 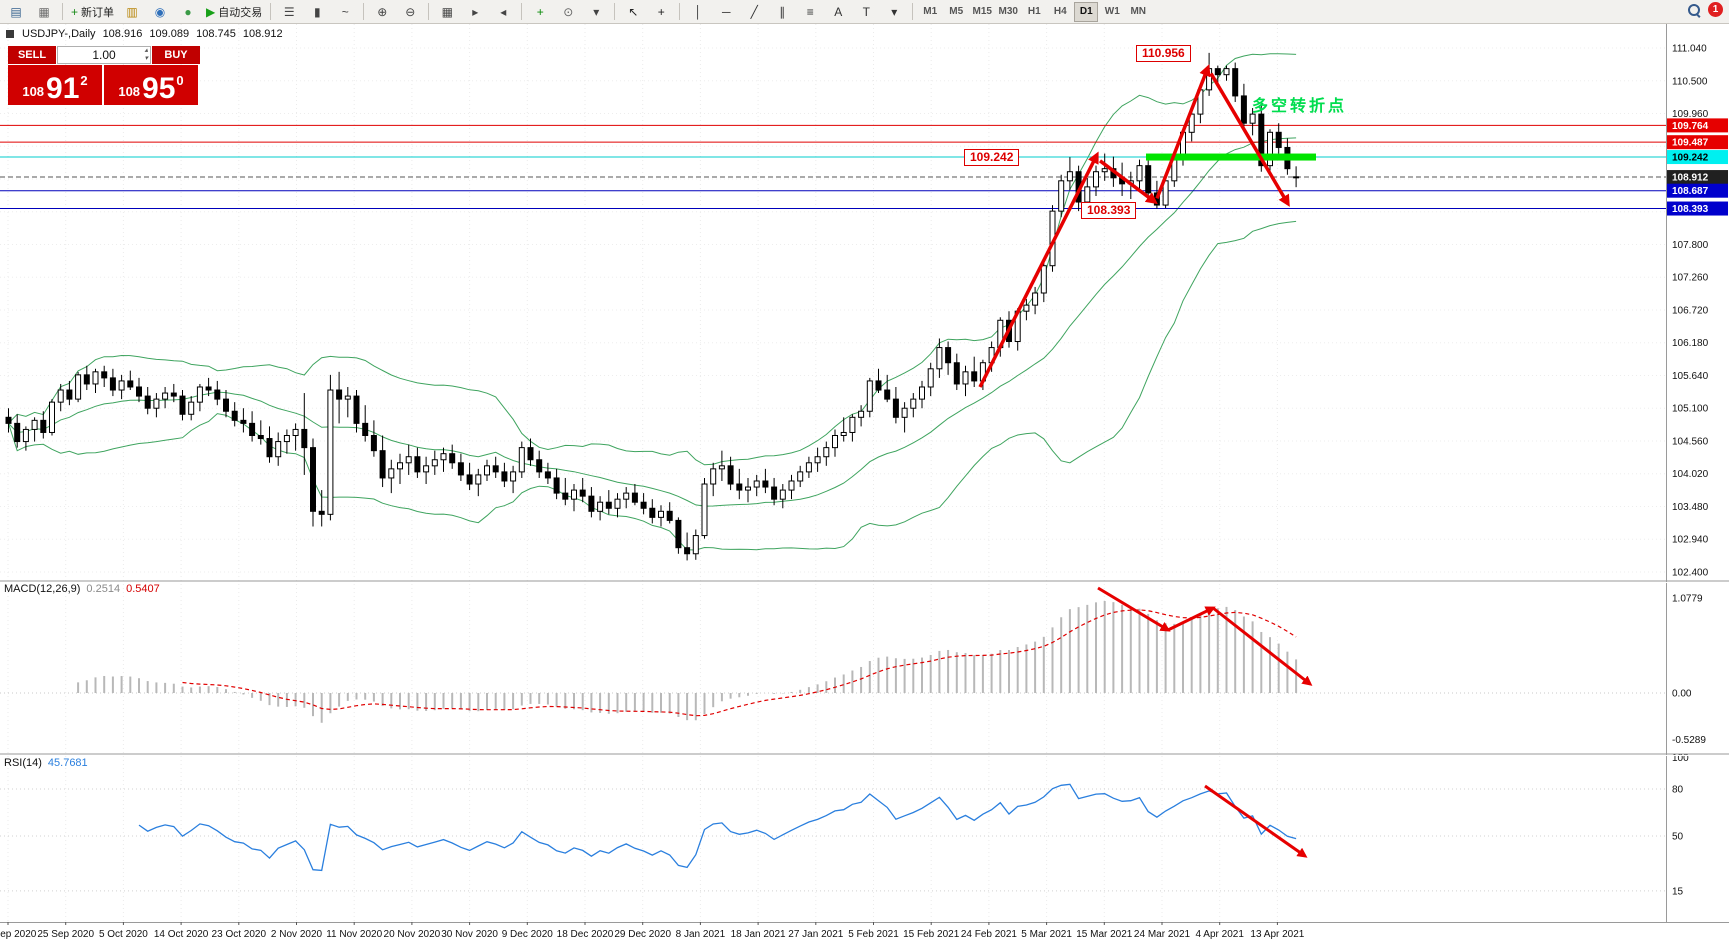 I want to click on notification-badge: 1, so click(x=1715, y=9).